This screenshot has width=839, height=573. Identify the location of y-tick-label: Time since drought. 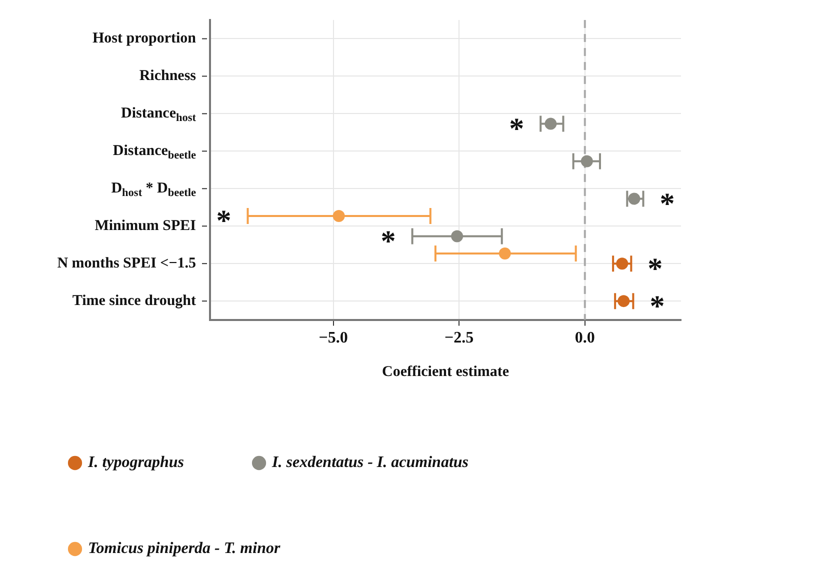
(134, 300).